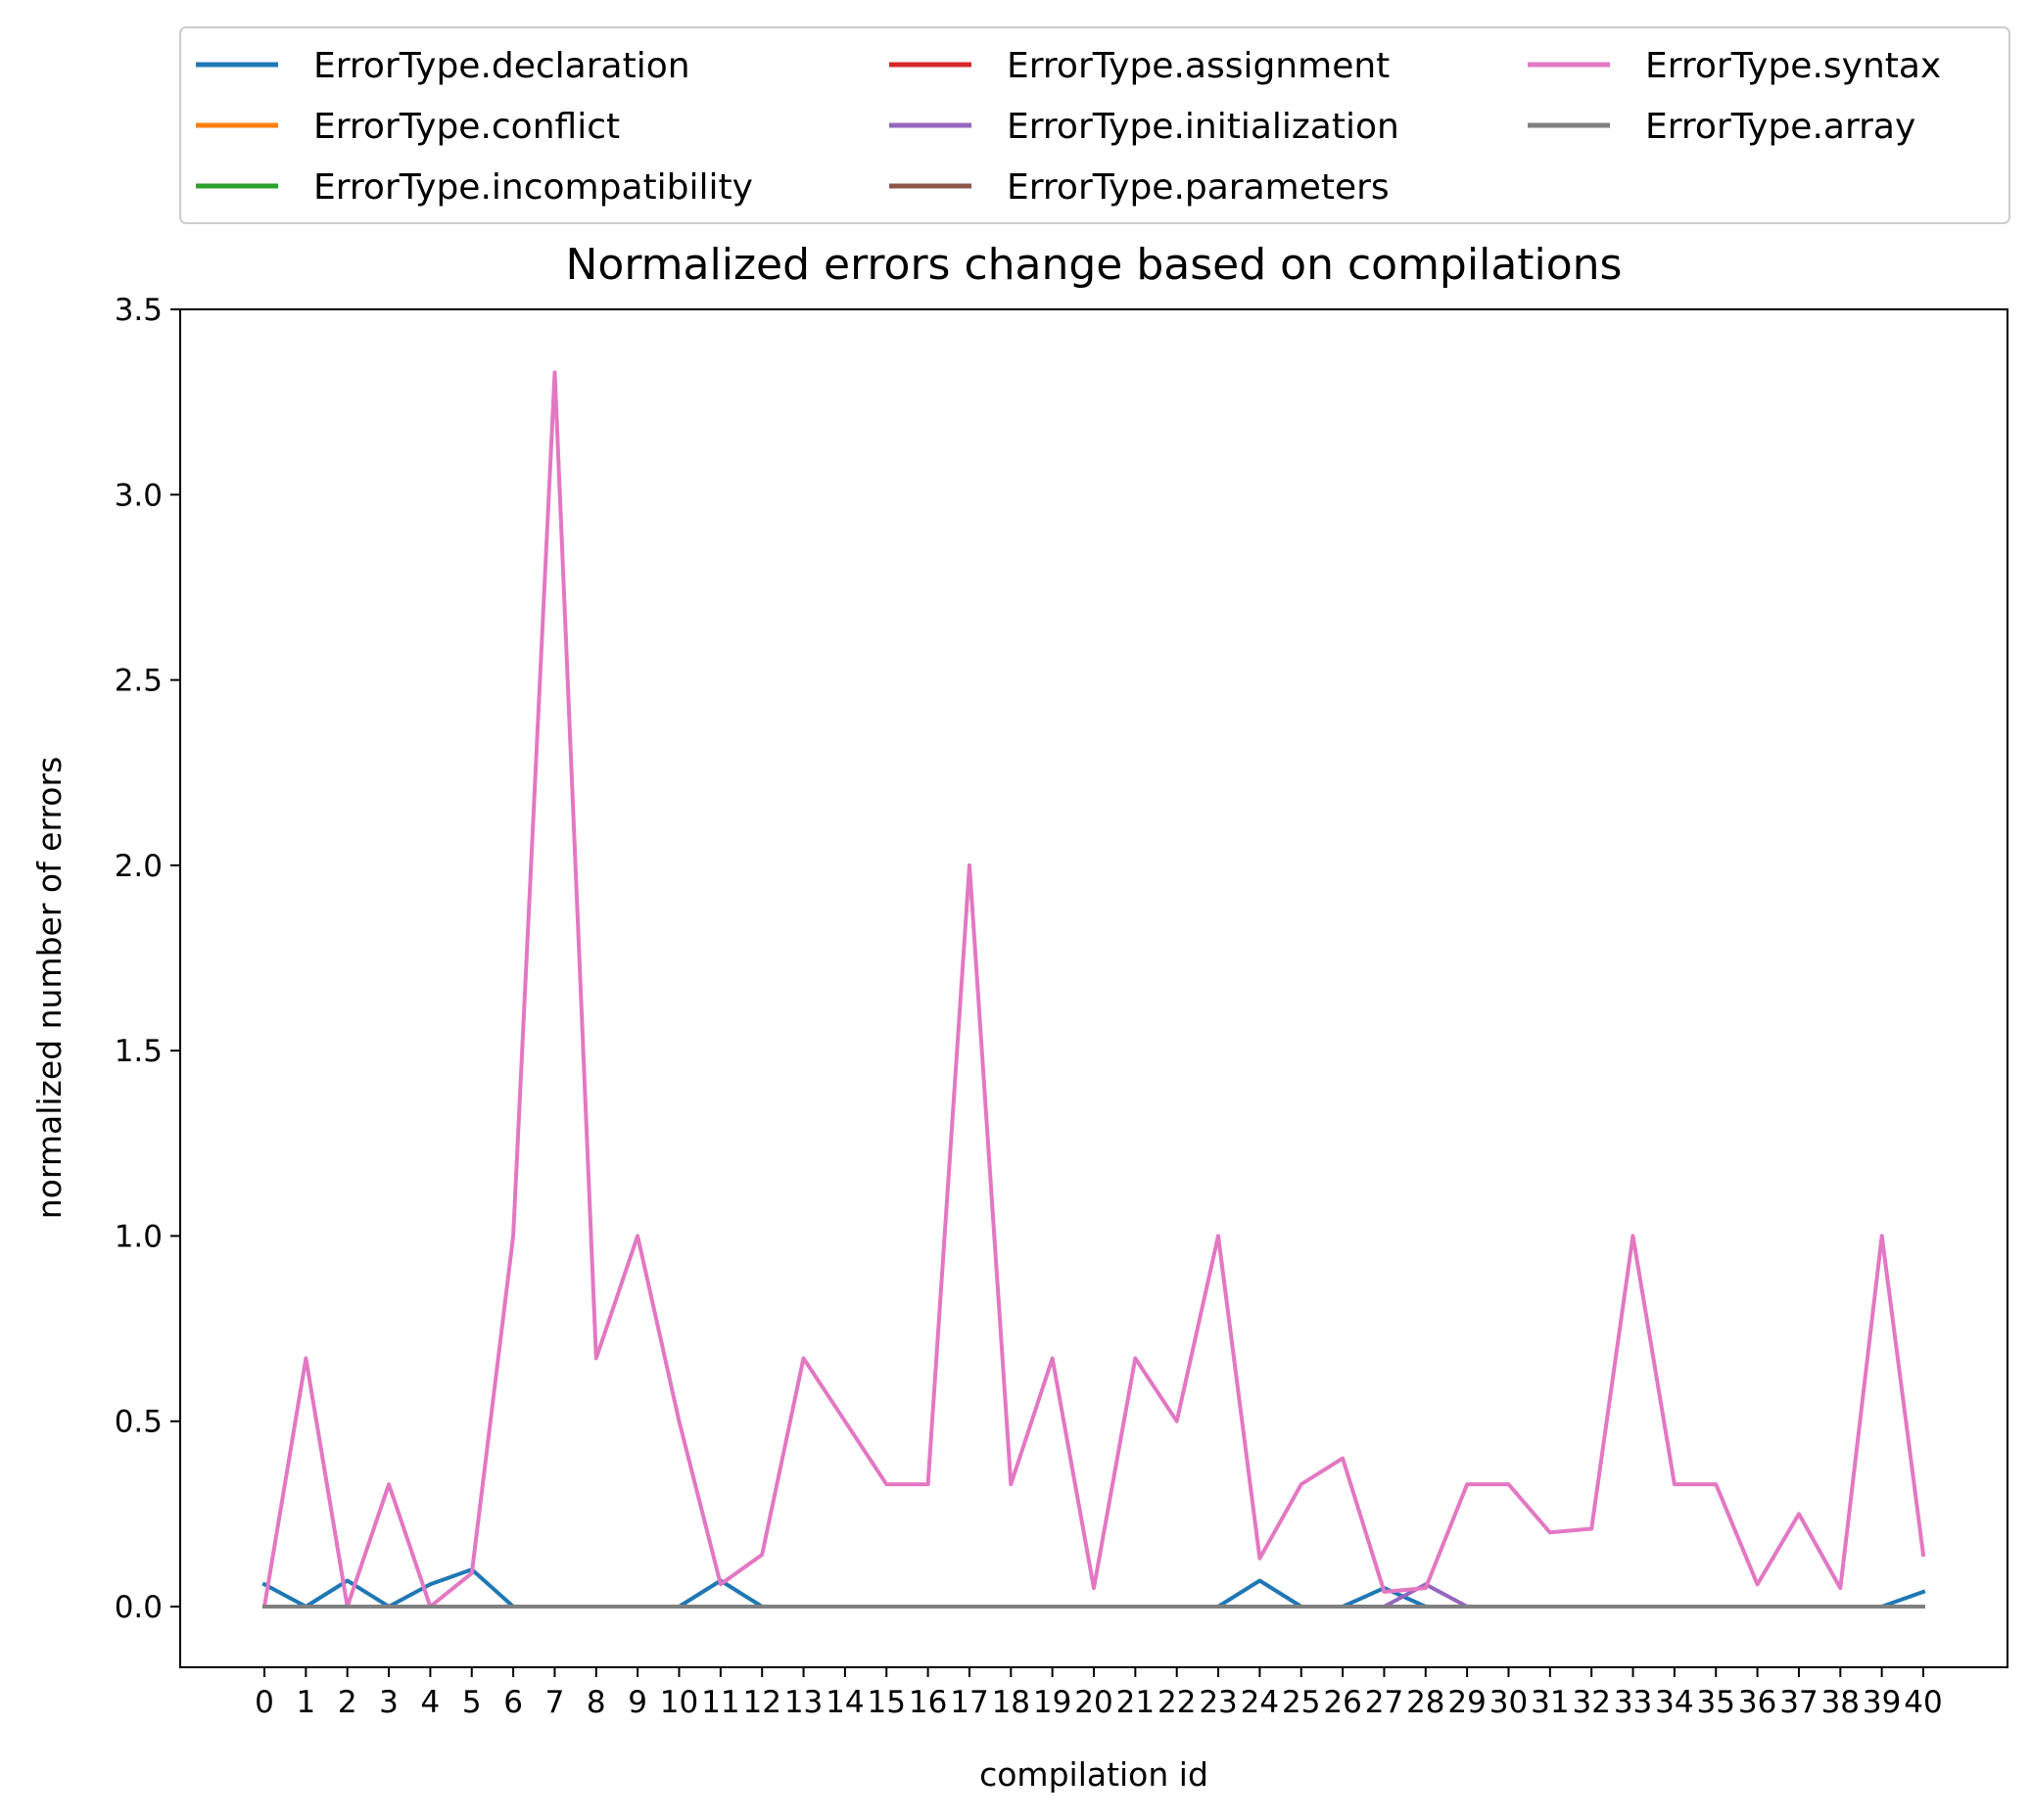  I want to click on legend-label: ErrorType.conflict, so click(466, 127).